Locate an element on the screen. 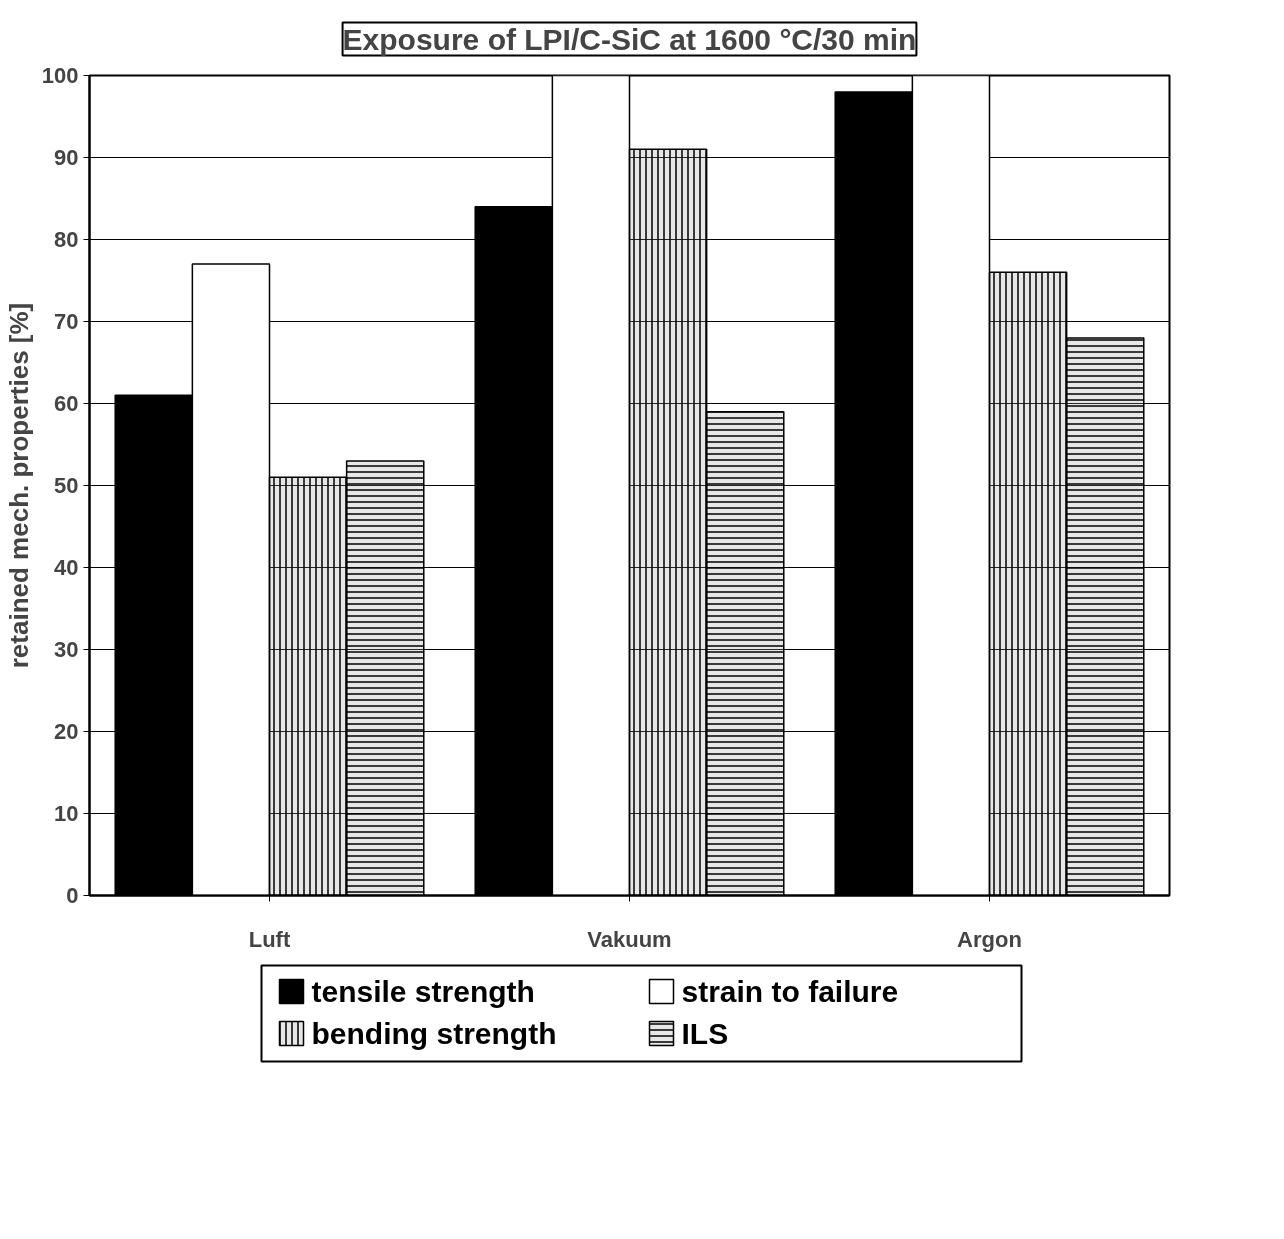 The height and width of the screenshot is (1239, 1284). y-tick-label: 30 is located at coordinates (66, 649).